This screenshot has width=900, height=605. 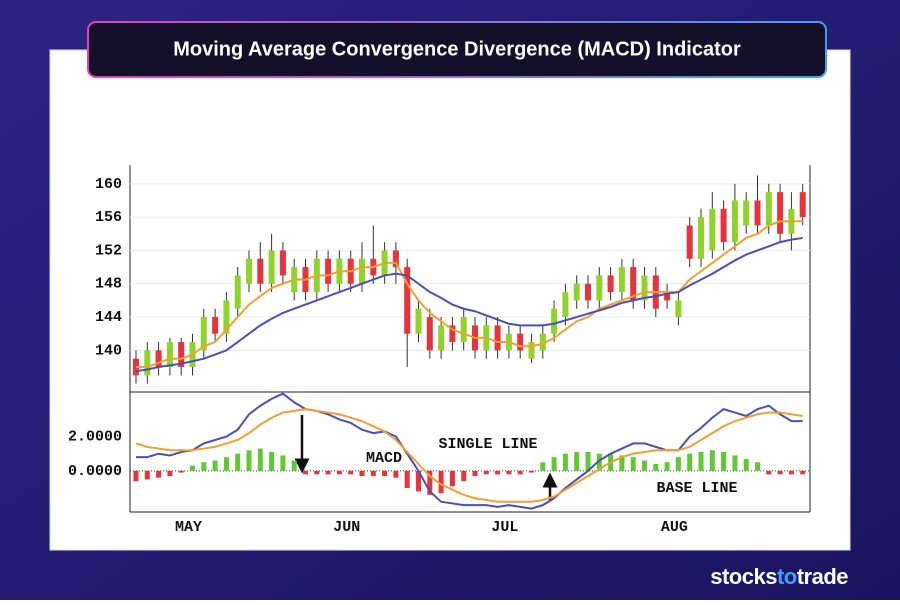 What do you see at coordinates (95, 471) in the screenshot?
I see `y-tick-label: 0.0000` at bounding box center [95, 471].